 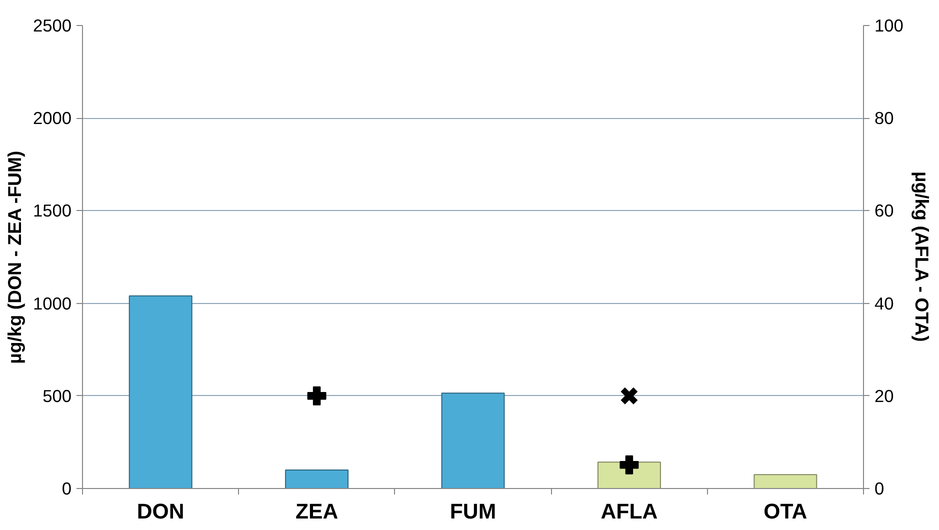 What do you see at coordinates (52, 303) in the screenshot?
I see `y-tick-label: 1000` at bounding box center [52, 303].